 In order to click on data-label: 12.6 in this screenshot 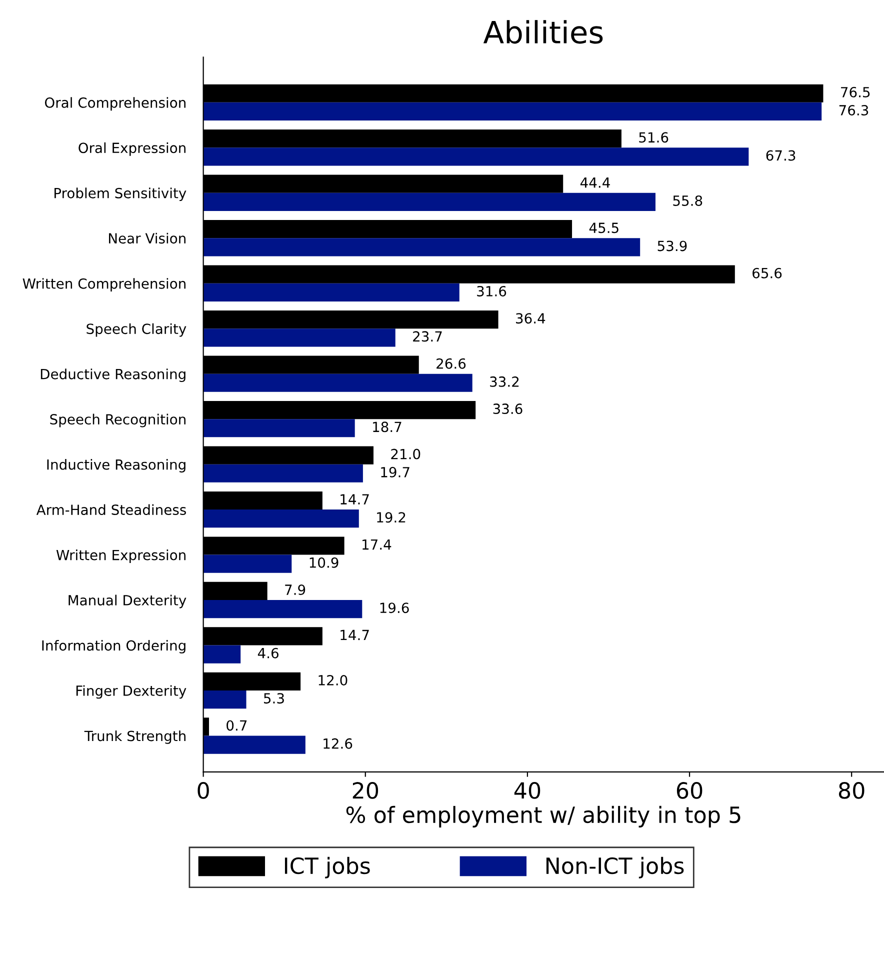, I will do `click(338, 743)`.